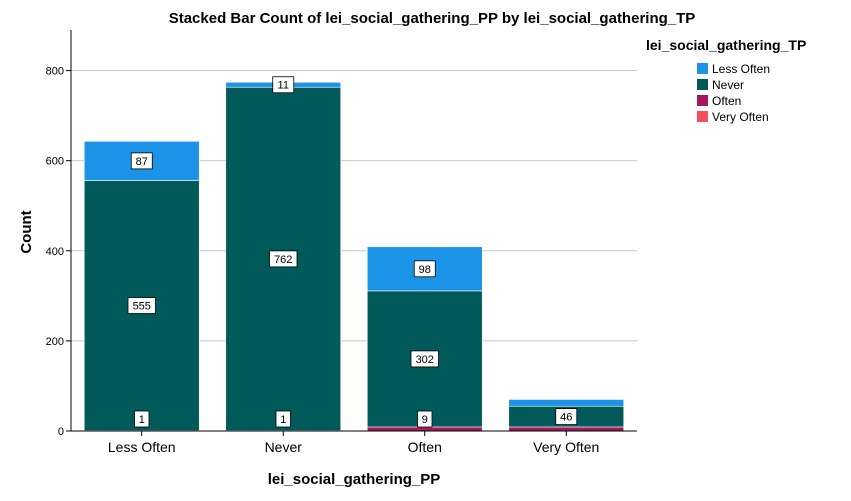 The width and height of the screenshot is (851, 501). I want to click on data-label-text: 302, so click(425, 360).